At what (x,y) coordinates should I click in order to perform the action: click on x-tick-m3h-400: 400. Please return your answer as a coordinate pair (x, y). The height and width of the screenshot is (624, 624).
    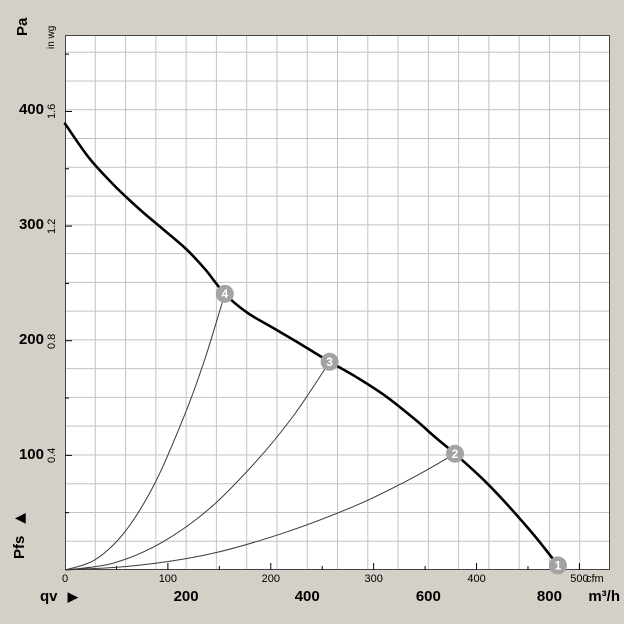
    Looking at the image, I should click on (307, 596).